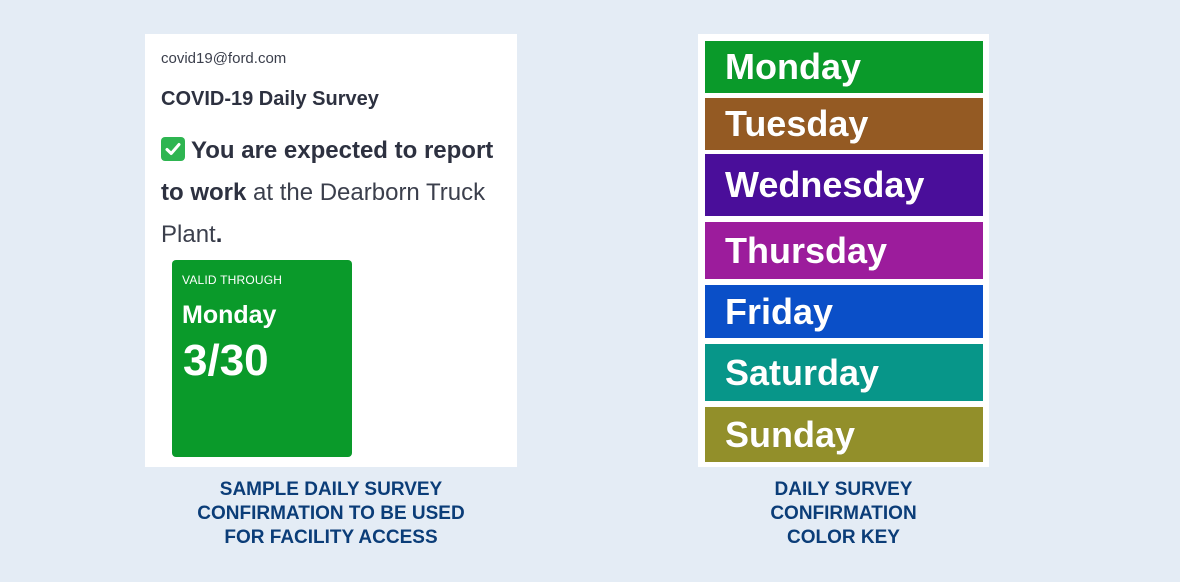 The image size is (1180, 582). Describe the element at coordinates (331, 489) in the screenshot. I see `caption-line: SAMPLE DAILY SURVEY` at that location.